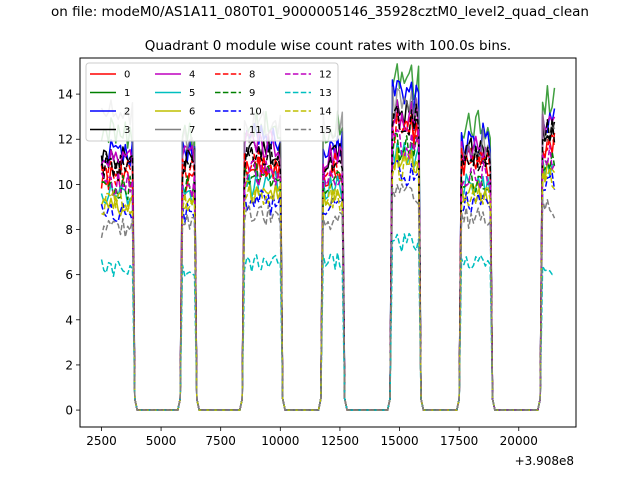  What do you see at coordinates (220, 441) in the screenshot?
I see `x-tick-label: 7500` at bounding box center [220, 441].